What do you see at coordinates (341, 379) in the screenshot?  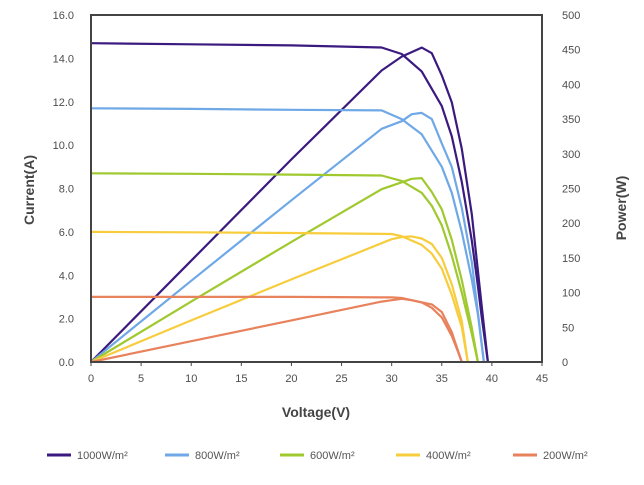 I see `x-tick-label: 25` at bounding box center [341, 379].